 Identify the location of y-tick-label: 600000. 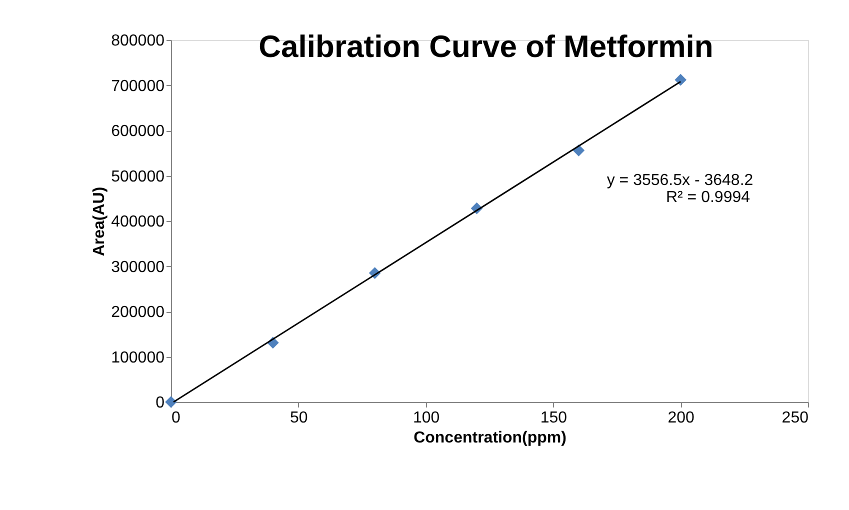
(138, 131).